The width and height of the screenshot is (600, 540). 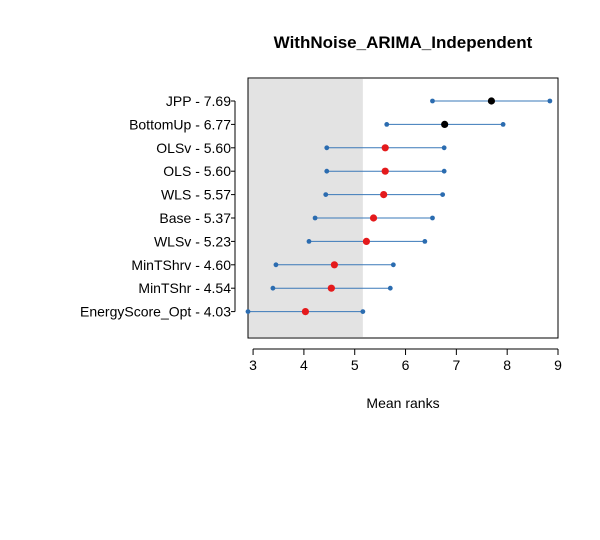 What do you see at coordinates (180, 124) in the screenshot?
I see `method-label: BottomUp - 6.77` at bounding box center [180, 124].